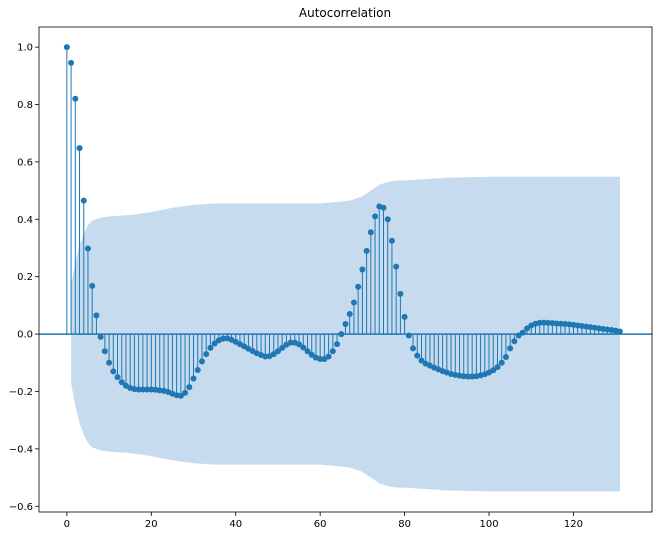 This screenshot has height=536, width=659. What do you see at coordinates (25, 105) in the screenshot?
I see `y-tick-label: 0.8` at bounding box center [25, 105].